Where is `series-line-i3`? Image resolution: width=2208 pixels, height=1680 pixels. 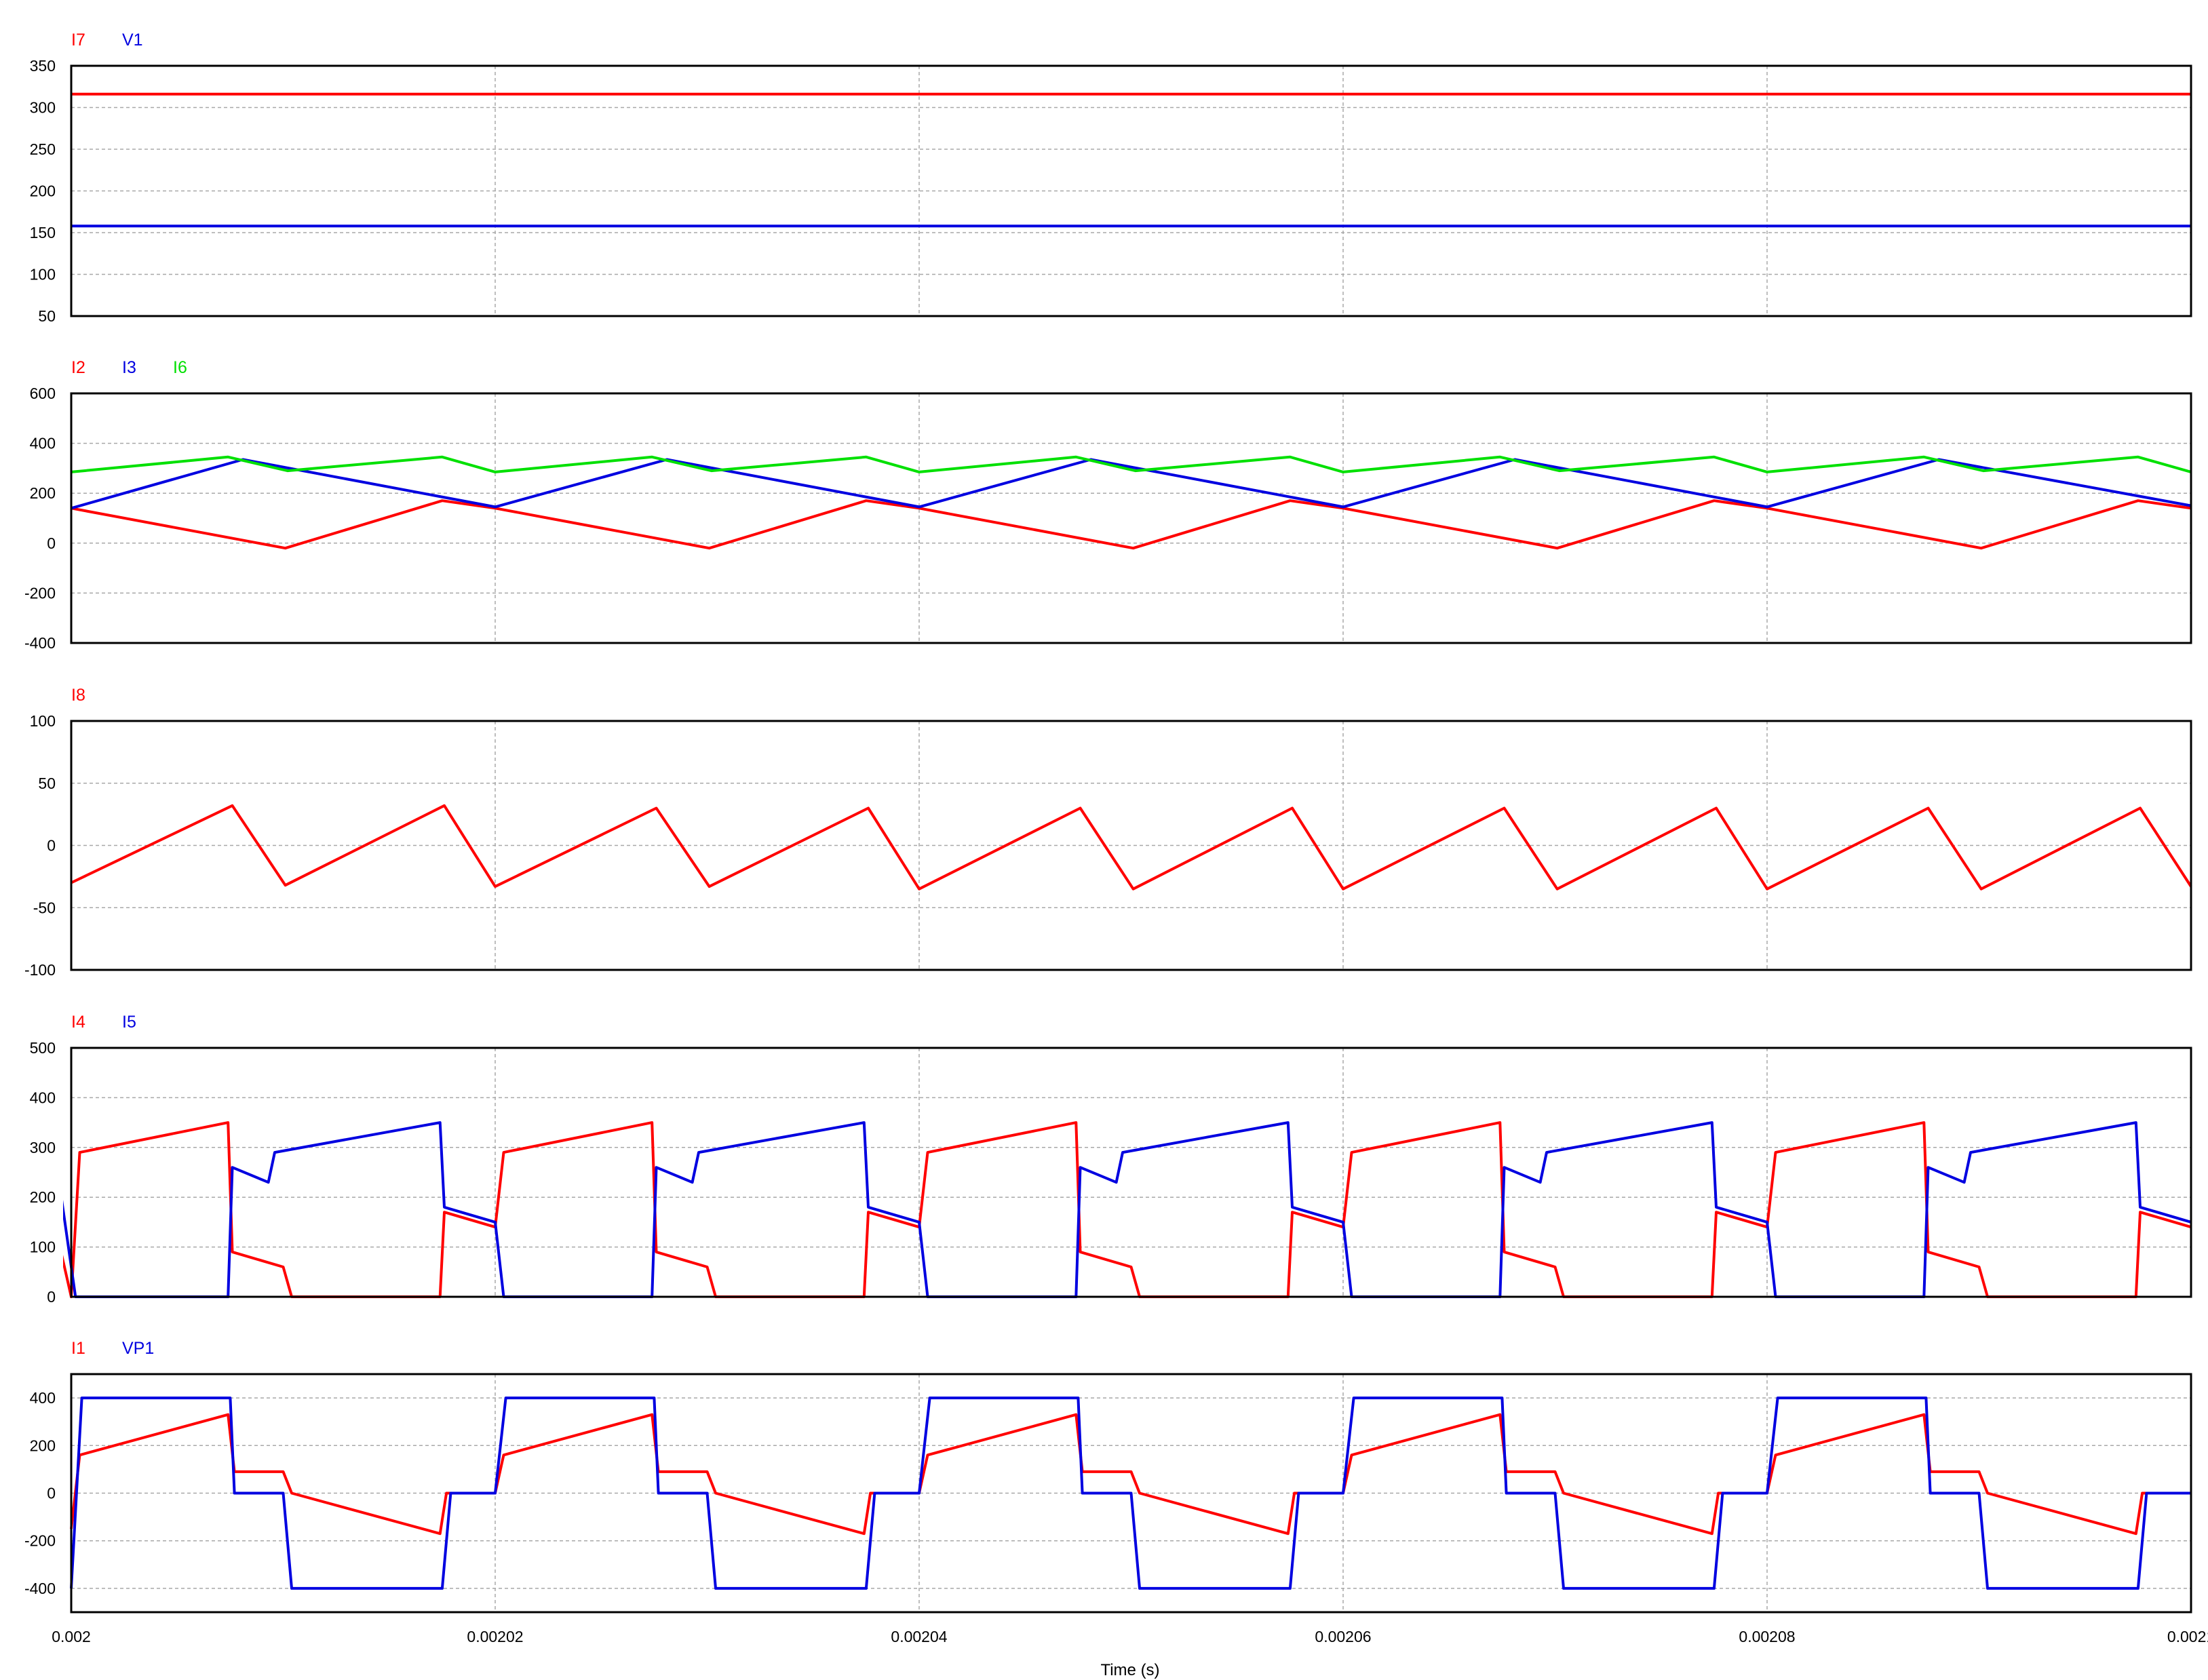 series-line-i3 is located at coordinates (1131, 484).